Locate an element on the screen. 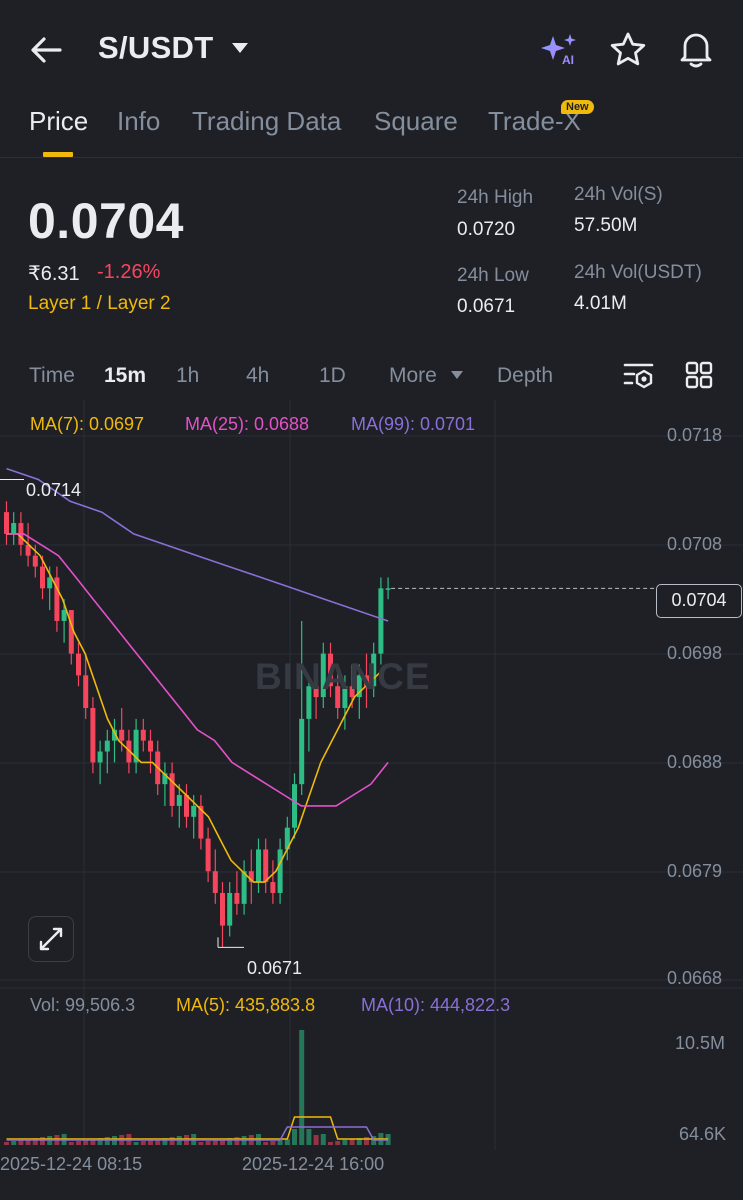  expand-icon is located at coordinates (51, 939).